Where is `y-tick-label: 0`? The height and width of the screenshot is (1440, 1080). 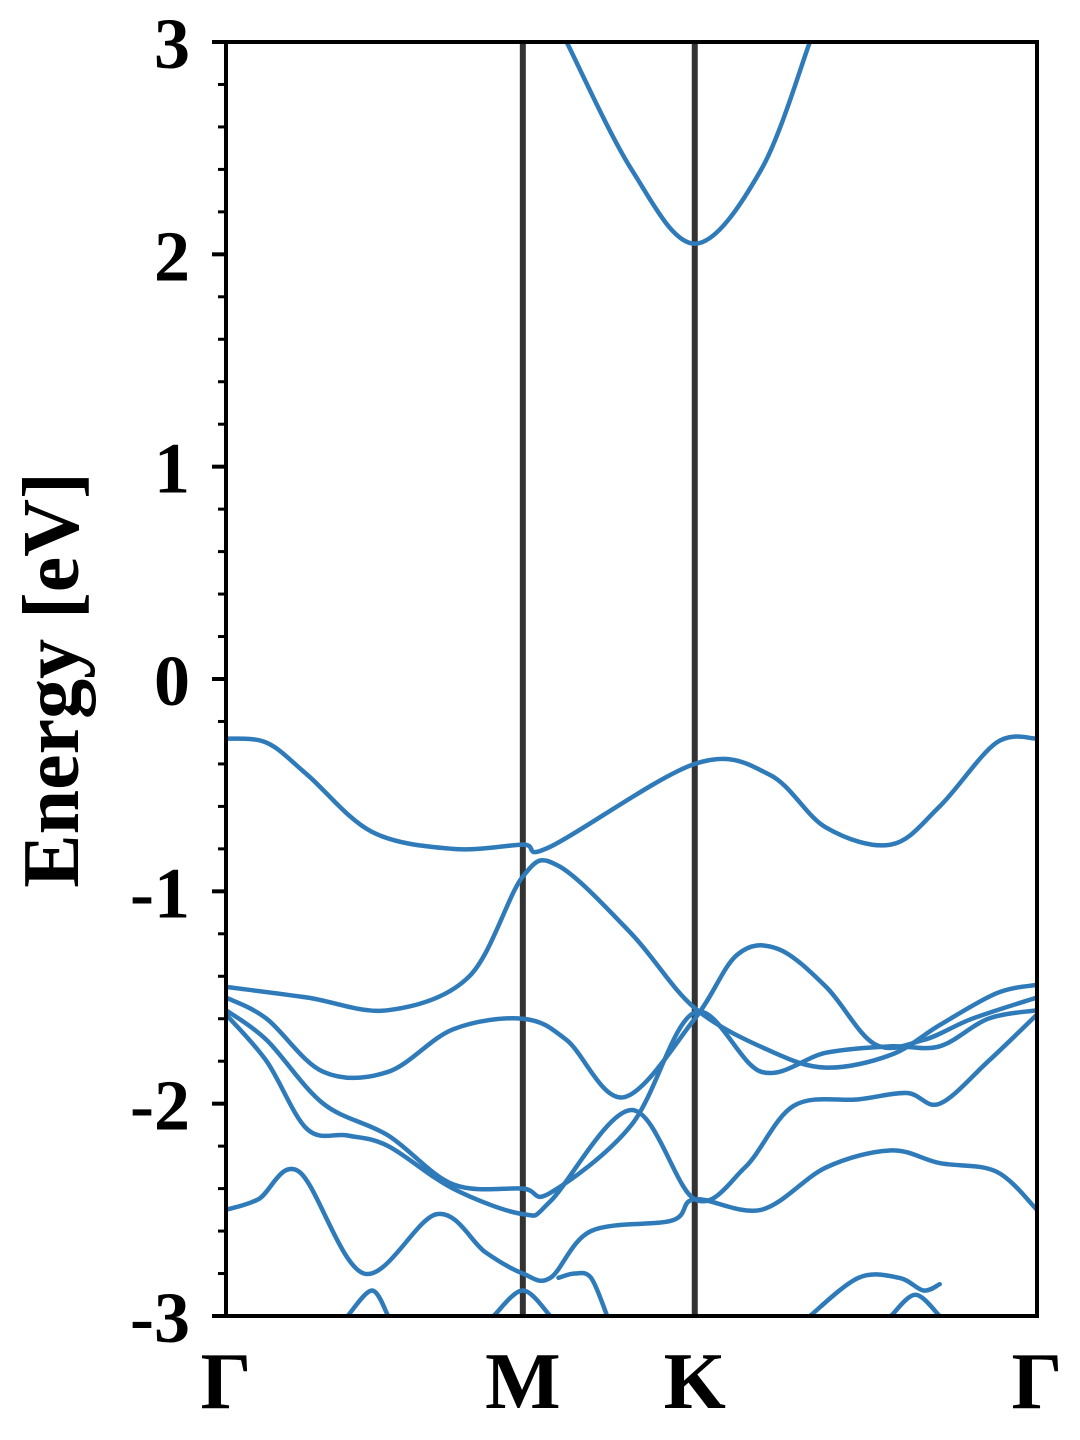 y-tick-label: 0 is located at coordinates (172, 681).